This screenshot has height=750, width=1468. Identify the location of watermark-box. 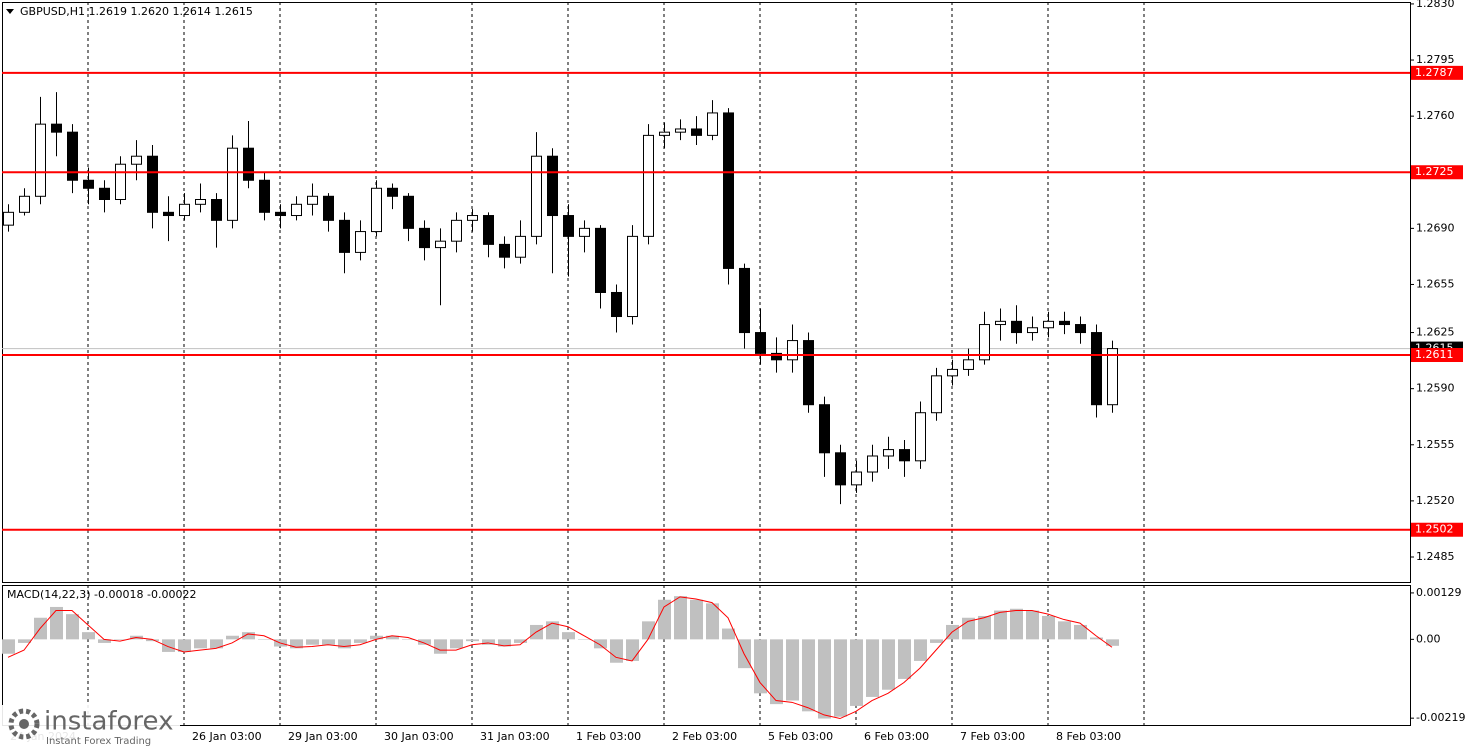
(90, 727).